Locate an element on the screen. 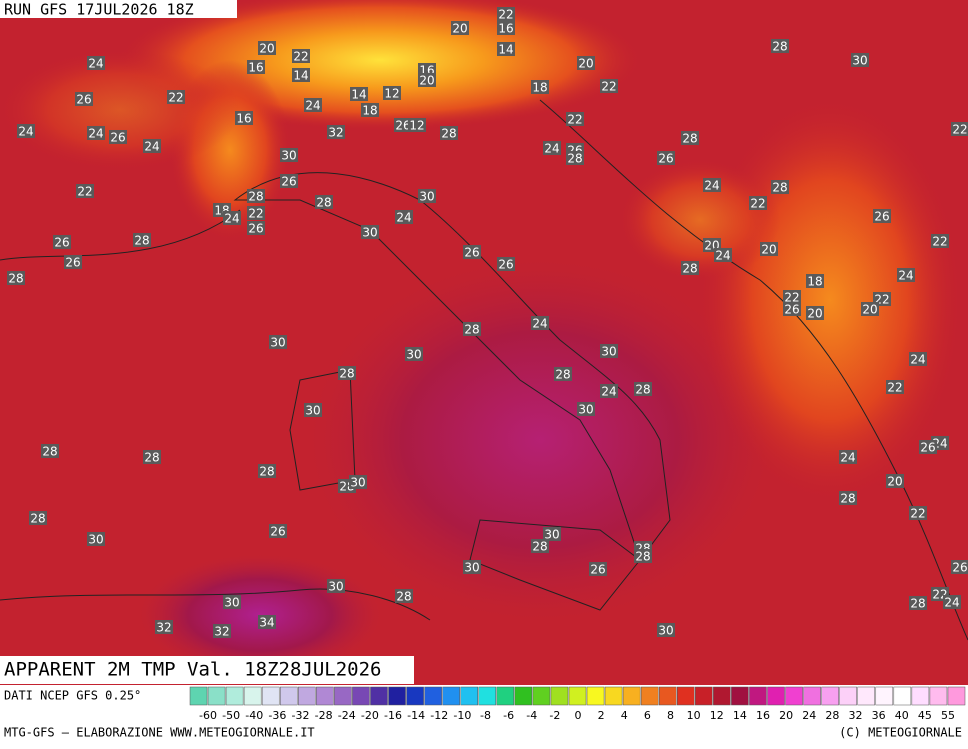 The image size is (968, 749). colorbar-label: -4 is located at coordinates (531, 715).